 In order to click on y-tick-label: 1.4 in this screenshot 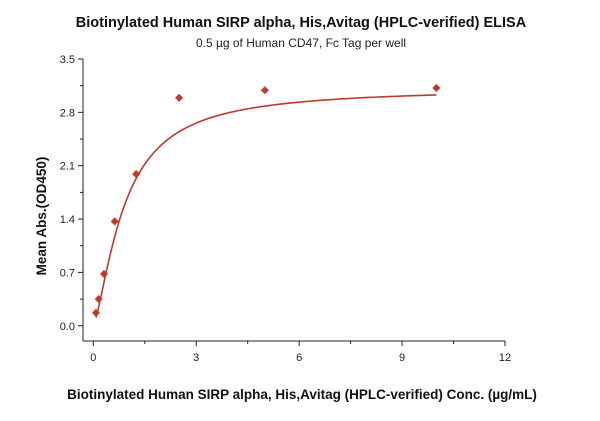, I will do `click(67, 220)`.